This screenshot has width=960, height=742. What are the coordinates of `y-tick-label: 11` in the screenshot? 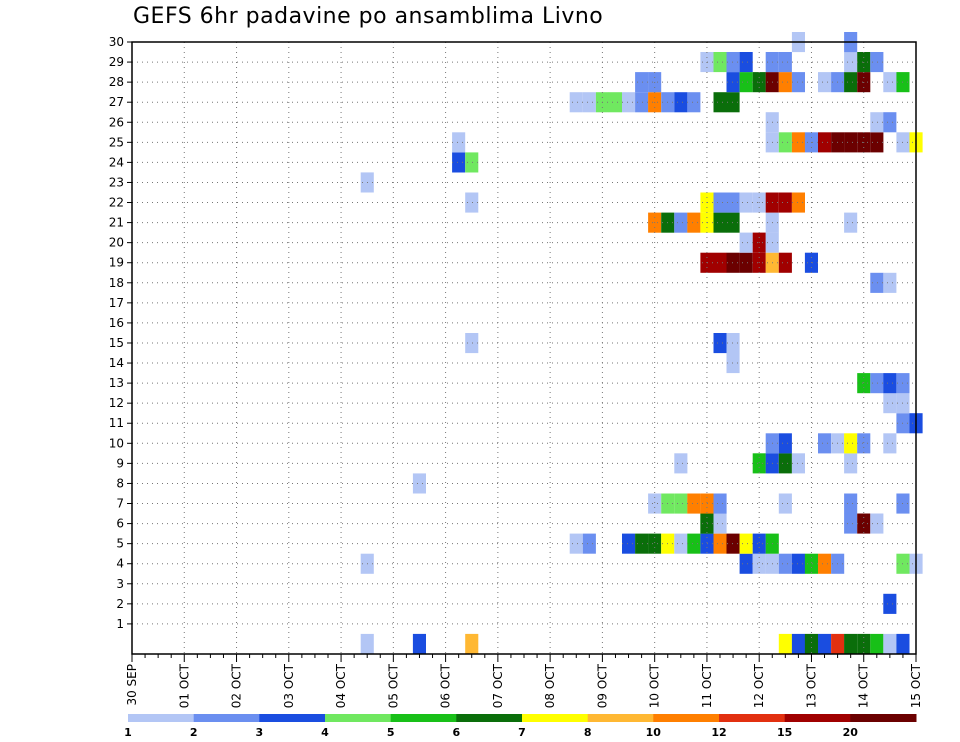 It's located at (116, 423).